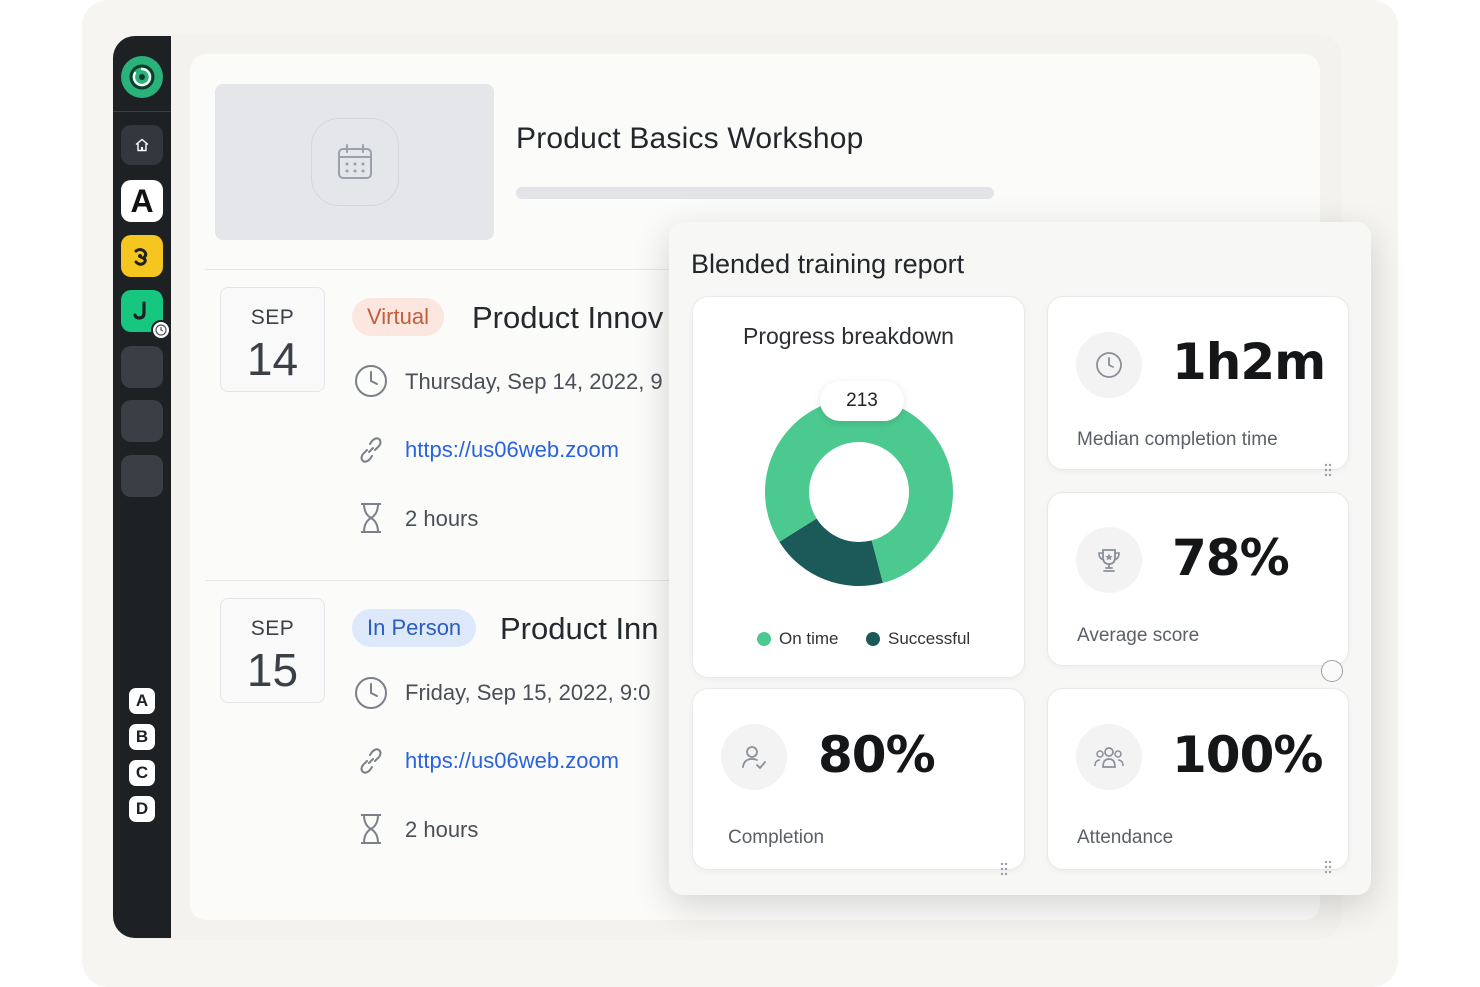  I want to click on legend-label: Successful, so click(929, 638).